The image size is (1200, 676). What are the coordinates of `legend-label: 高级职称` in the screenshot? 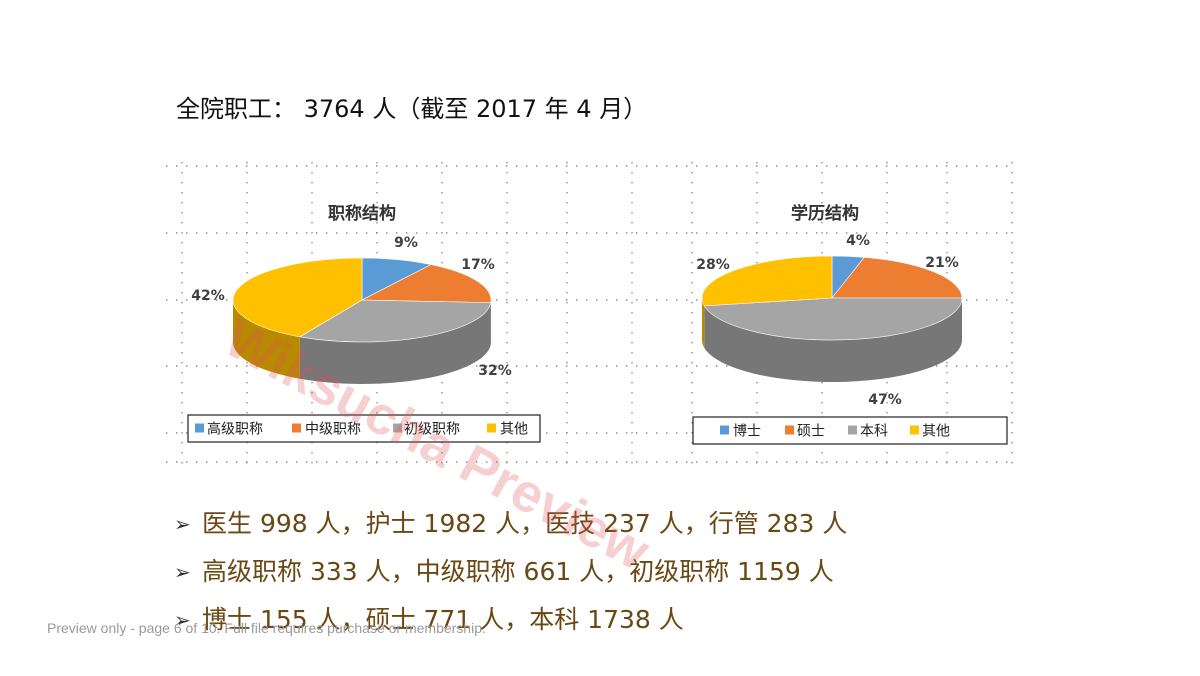 It's located at (235, 429).